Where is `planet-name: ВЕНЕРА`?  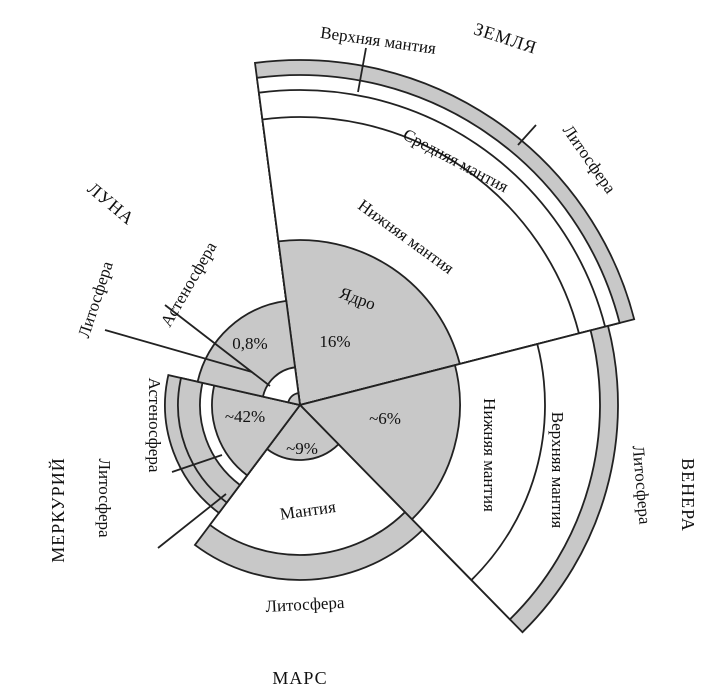 planet-name: ВЕНЕРА is located at coordinates (688, 495).